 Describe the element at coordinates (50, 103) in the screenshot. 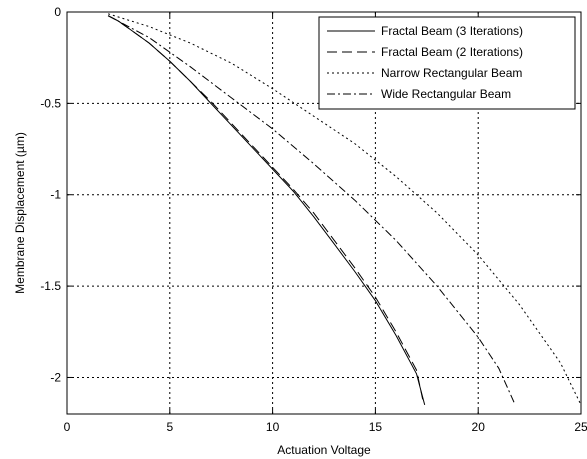

I see `y-tick-label: -0.5` at that location.